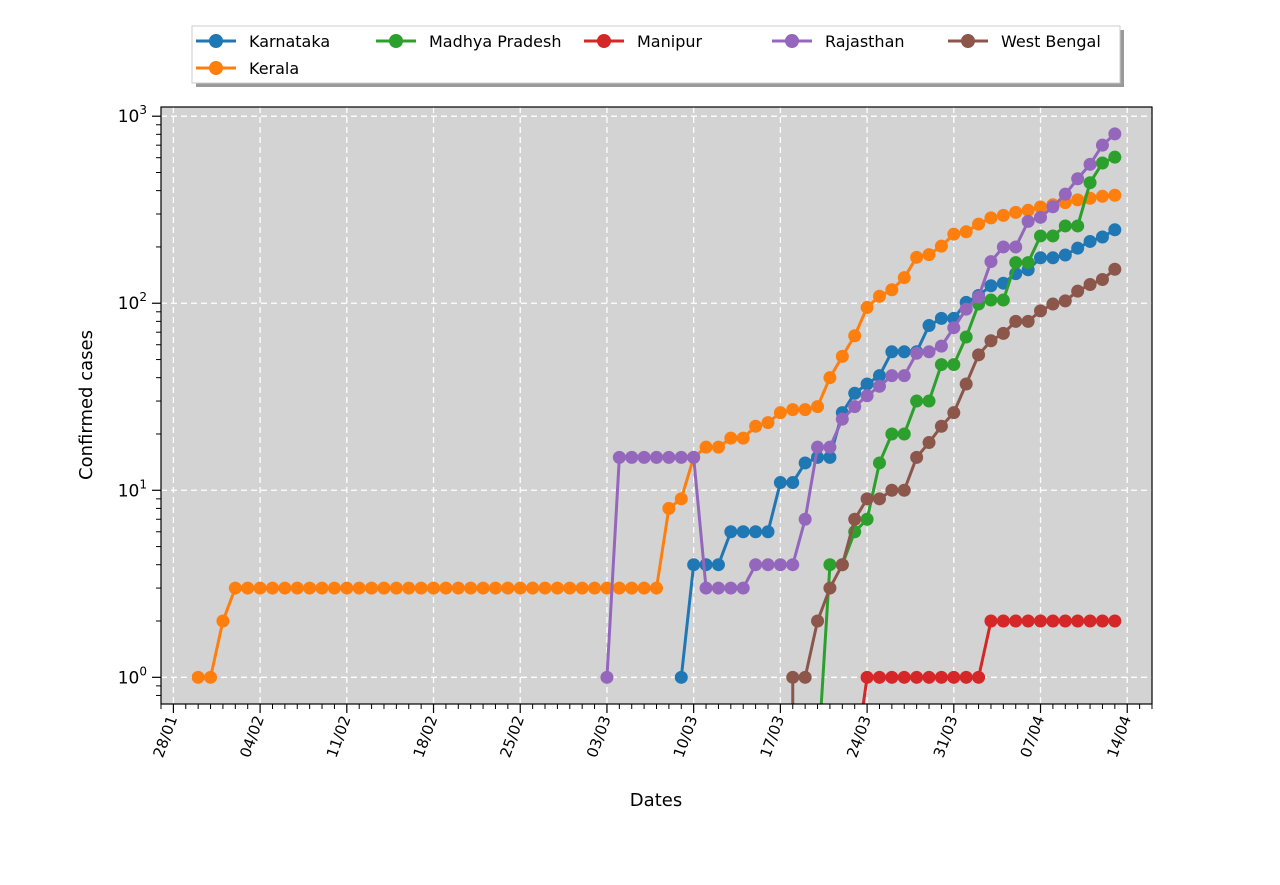 The height and width of the screenshot is (885, 1280). Describe the element at coordinates (143, 484) in the screenshot. I see `y-tick-exponent: 1` at that location.